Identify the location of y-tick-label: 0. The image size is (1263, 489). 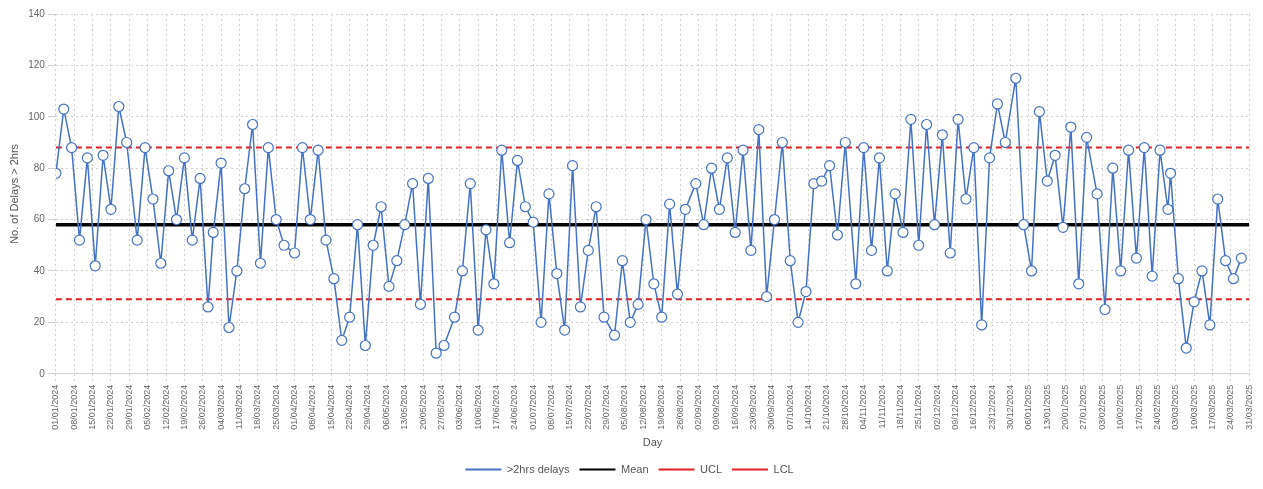
(42, 373).